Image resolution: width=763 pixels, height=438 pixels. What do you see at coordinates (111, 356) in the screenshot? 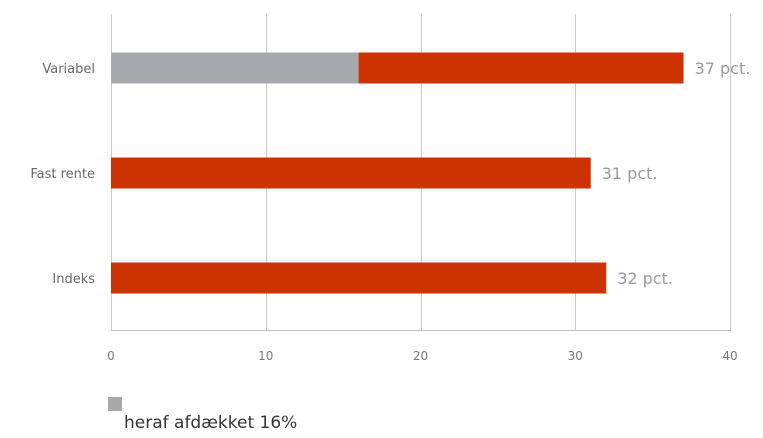
I see `x-tick-label-0: 0` at bounding box center [111, 356].